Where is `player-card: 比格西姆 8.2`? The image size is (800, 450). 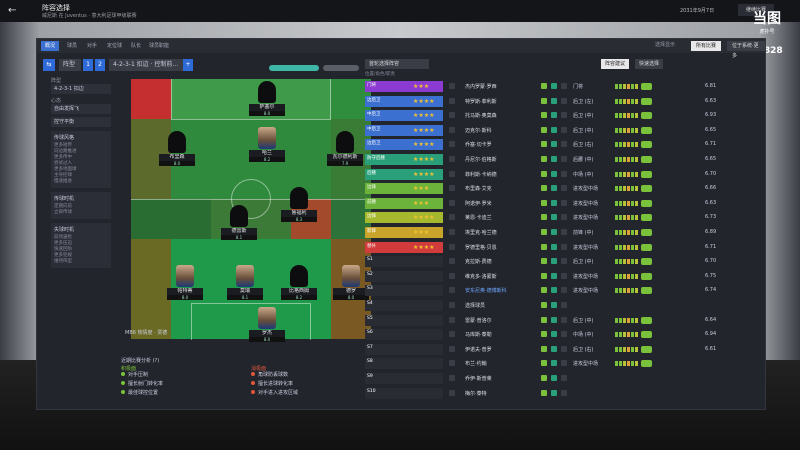
player-card: 比格西姆 8.2 is located at coordinates (299, 282).